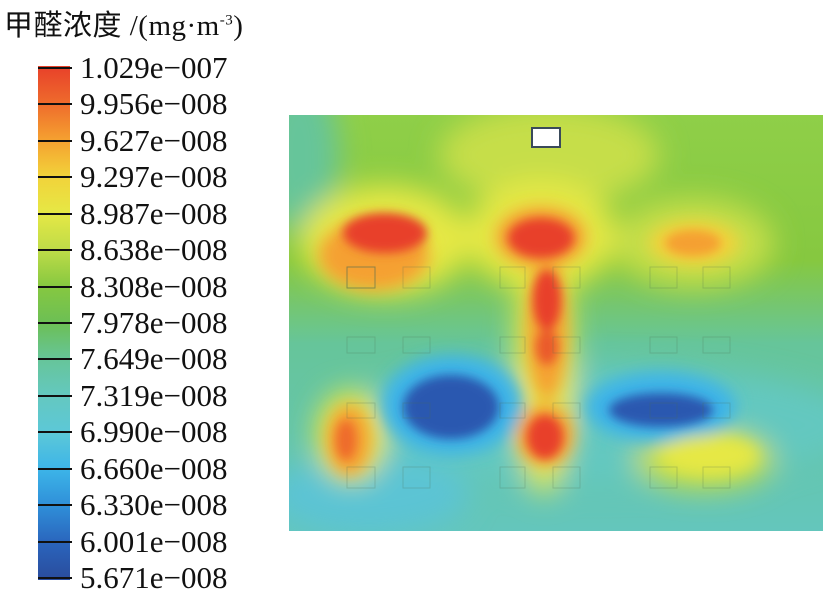 The image size is (825, 595). I want to click on colorbar-tick-label: 7.319e−008, so click(154, 395).